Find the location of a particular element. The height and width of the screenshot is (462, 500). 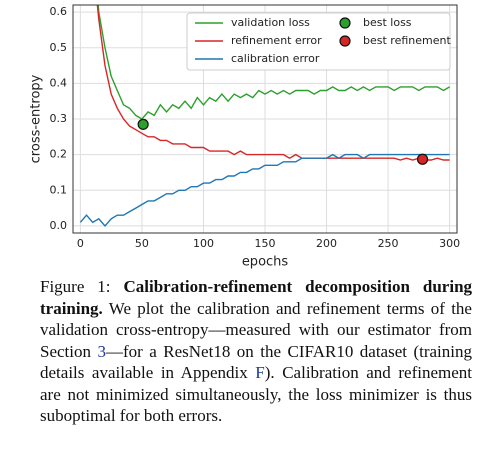

x-tick-label: 250 is located at coordinates (388, 243).